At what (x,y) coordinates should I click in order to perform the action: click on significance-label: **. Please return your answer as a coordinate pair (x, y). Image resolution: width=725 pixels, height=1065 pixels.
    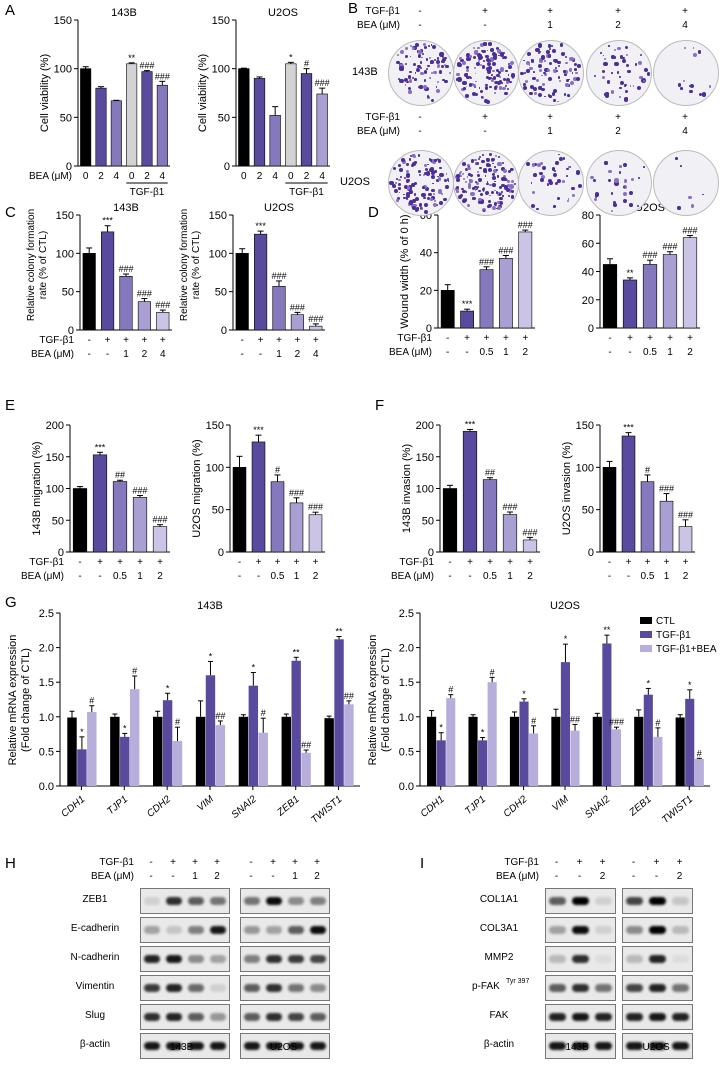
    Looking at the image, I should click on (607, 630).